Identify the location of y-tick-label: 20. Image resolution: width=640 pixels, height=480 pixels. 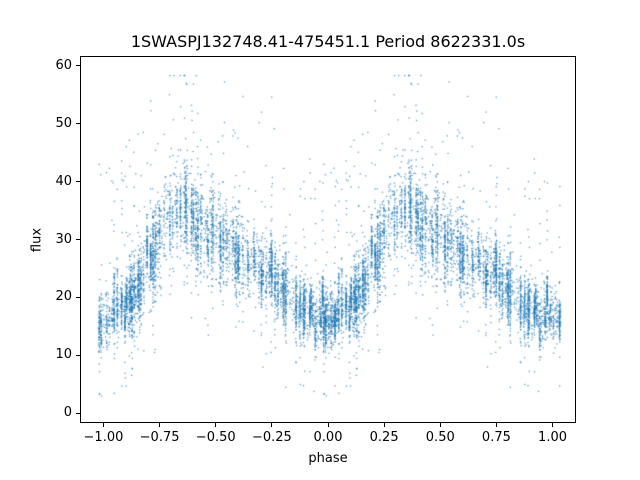
(63, 297).